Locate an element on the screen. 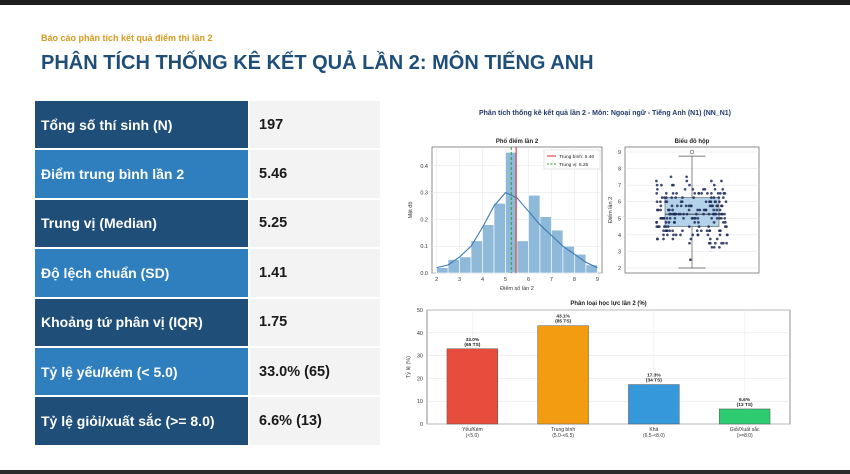  hist-ytick-label: 0.2 is located at coordinates (424, 220).